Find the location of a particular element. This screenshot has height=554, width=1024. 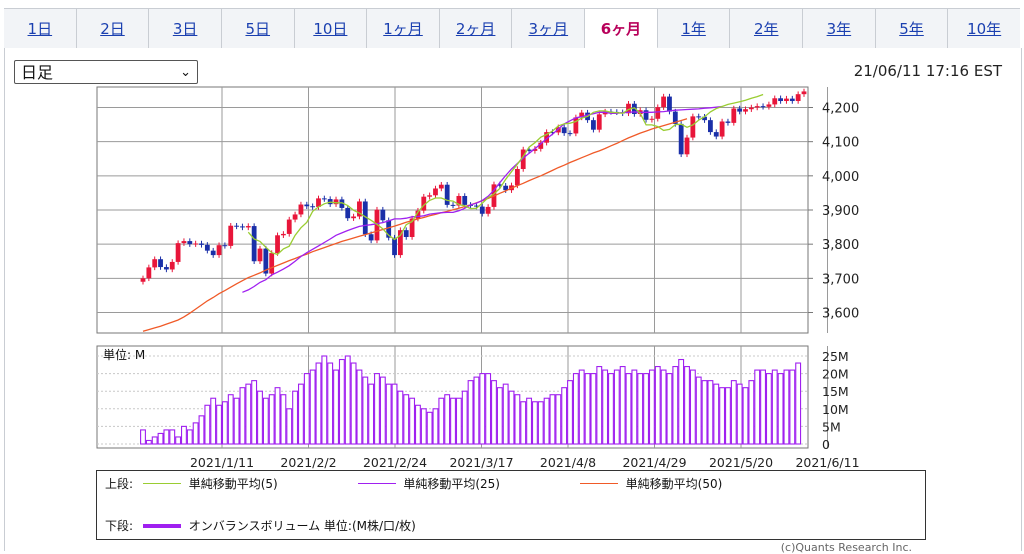

tab-11: 2年 is located at coordinates (767, 29).